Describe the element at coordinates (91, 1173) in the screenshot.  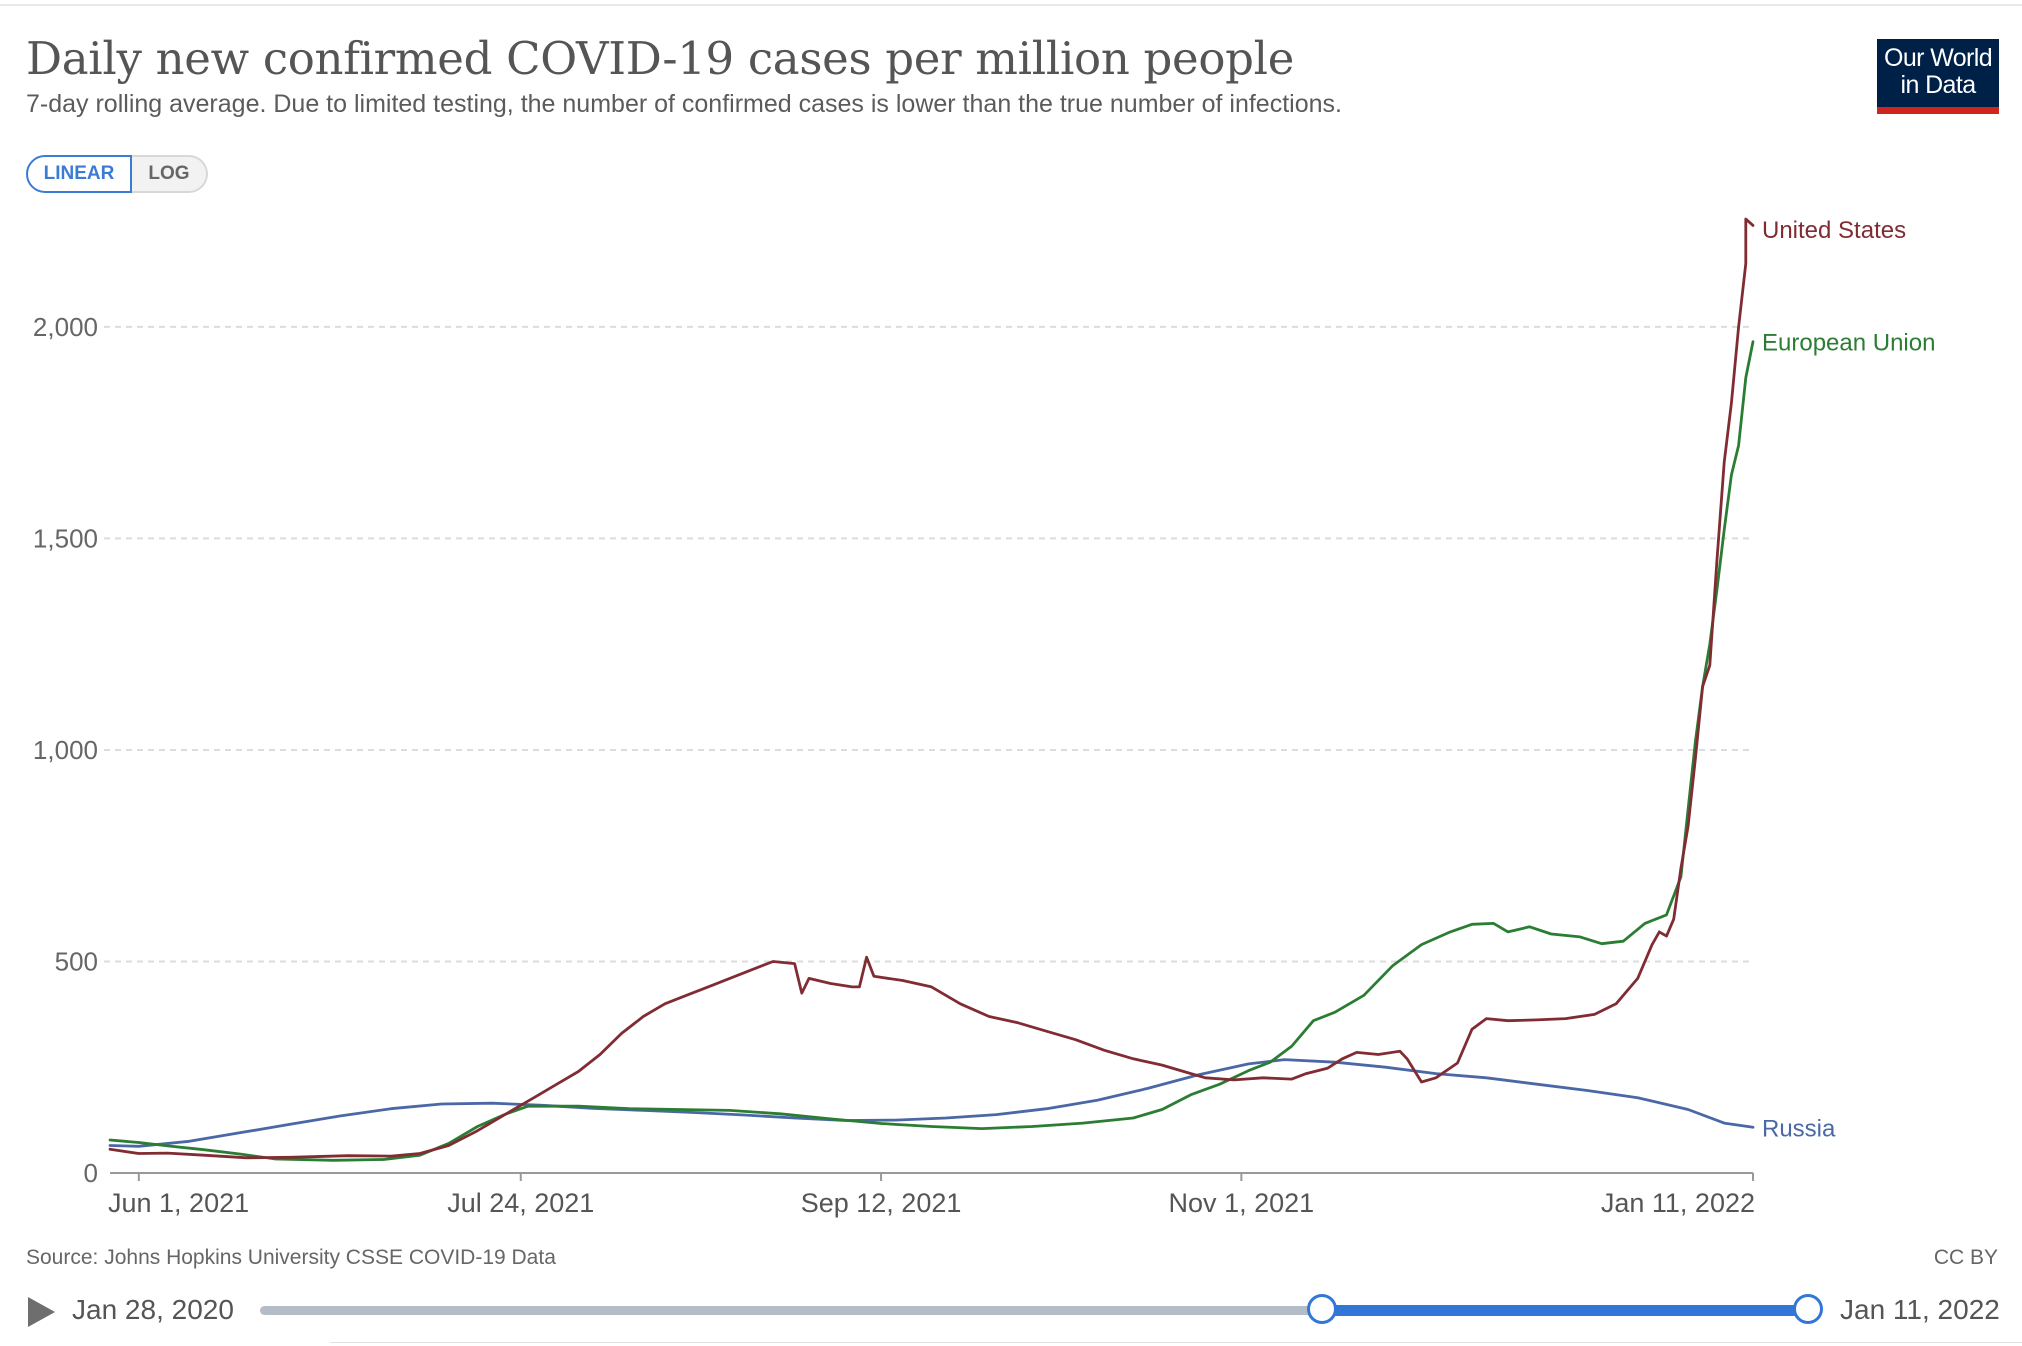
I see `y-tick-label: 0` at that location.